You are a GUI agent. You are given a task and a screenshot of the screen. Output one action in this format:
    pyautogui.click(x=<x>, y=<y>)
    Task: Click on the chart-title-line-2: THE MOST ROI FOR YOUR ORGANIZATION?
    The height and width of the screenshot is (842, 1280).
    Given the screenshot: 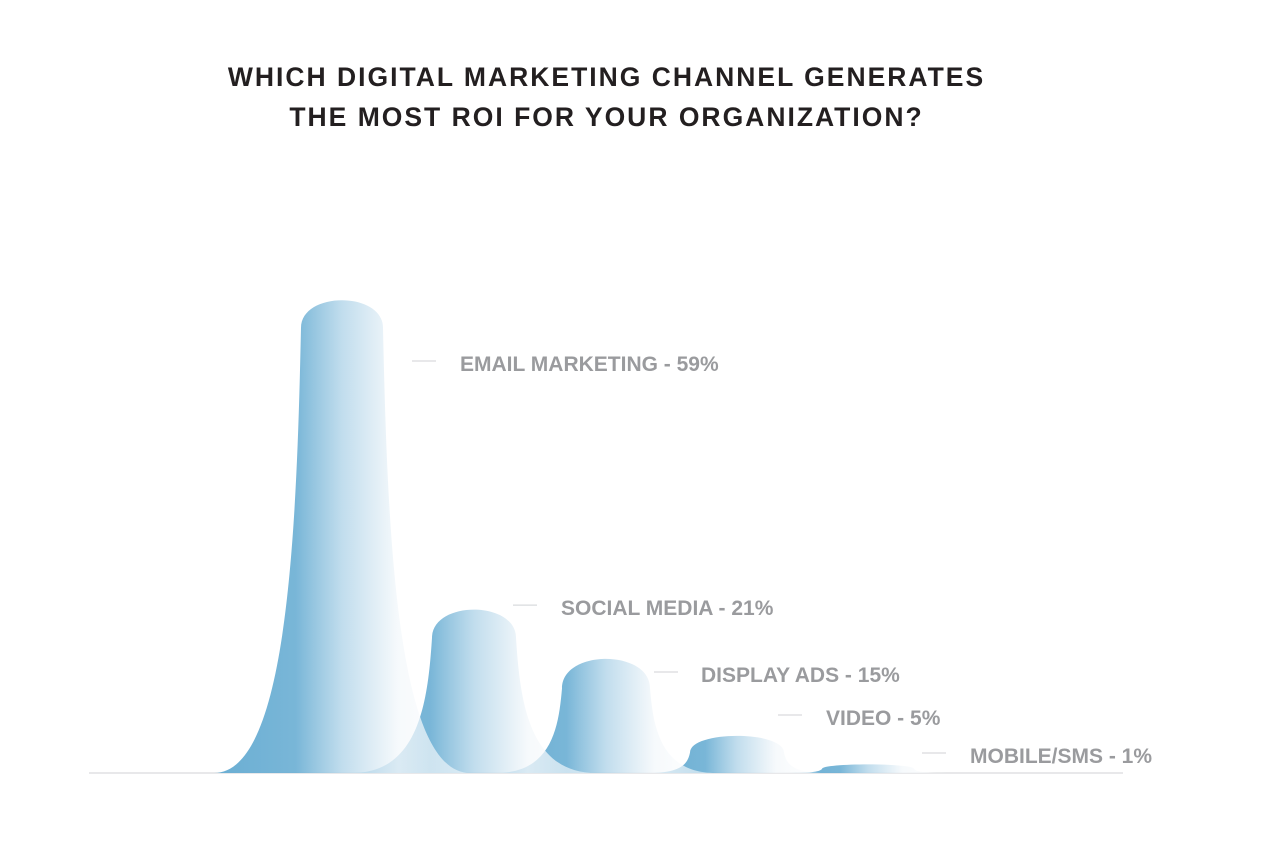 What is the action you would take?
    pyautogui.click(x=606, y=117)
    